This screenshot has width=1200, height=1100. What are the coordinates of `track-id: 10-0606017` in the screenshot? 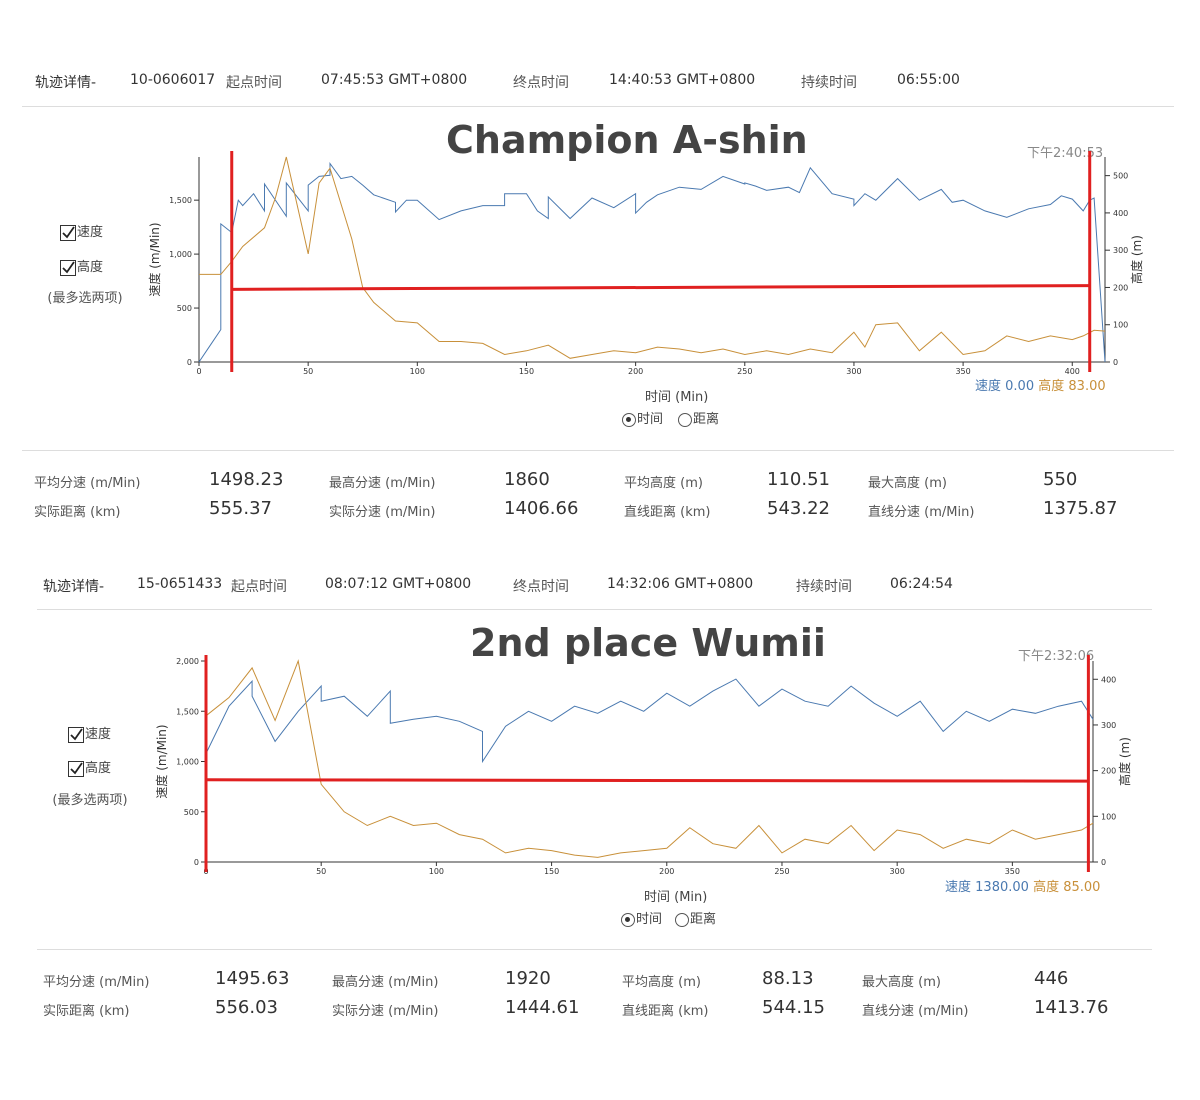 It's located at (173, 80).